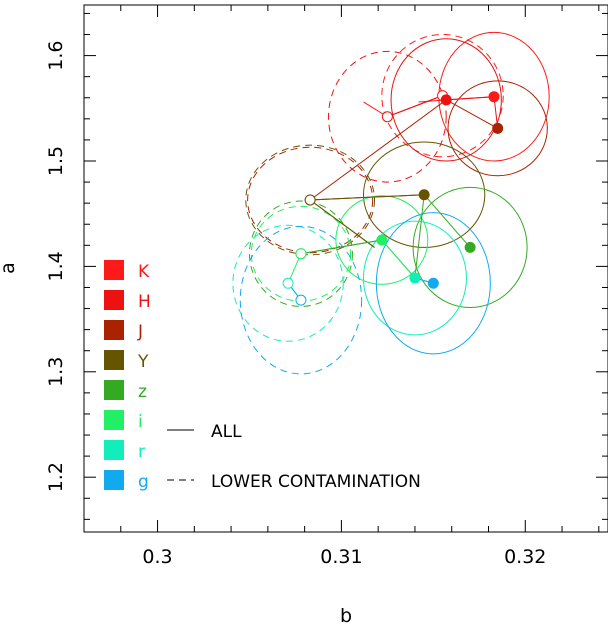  I want to click on ellipse-lower-H, so click(387, 116).